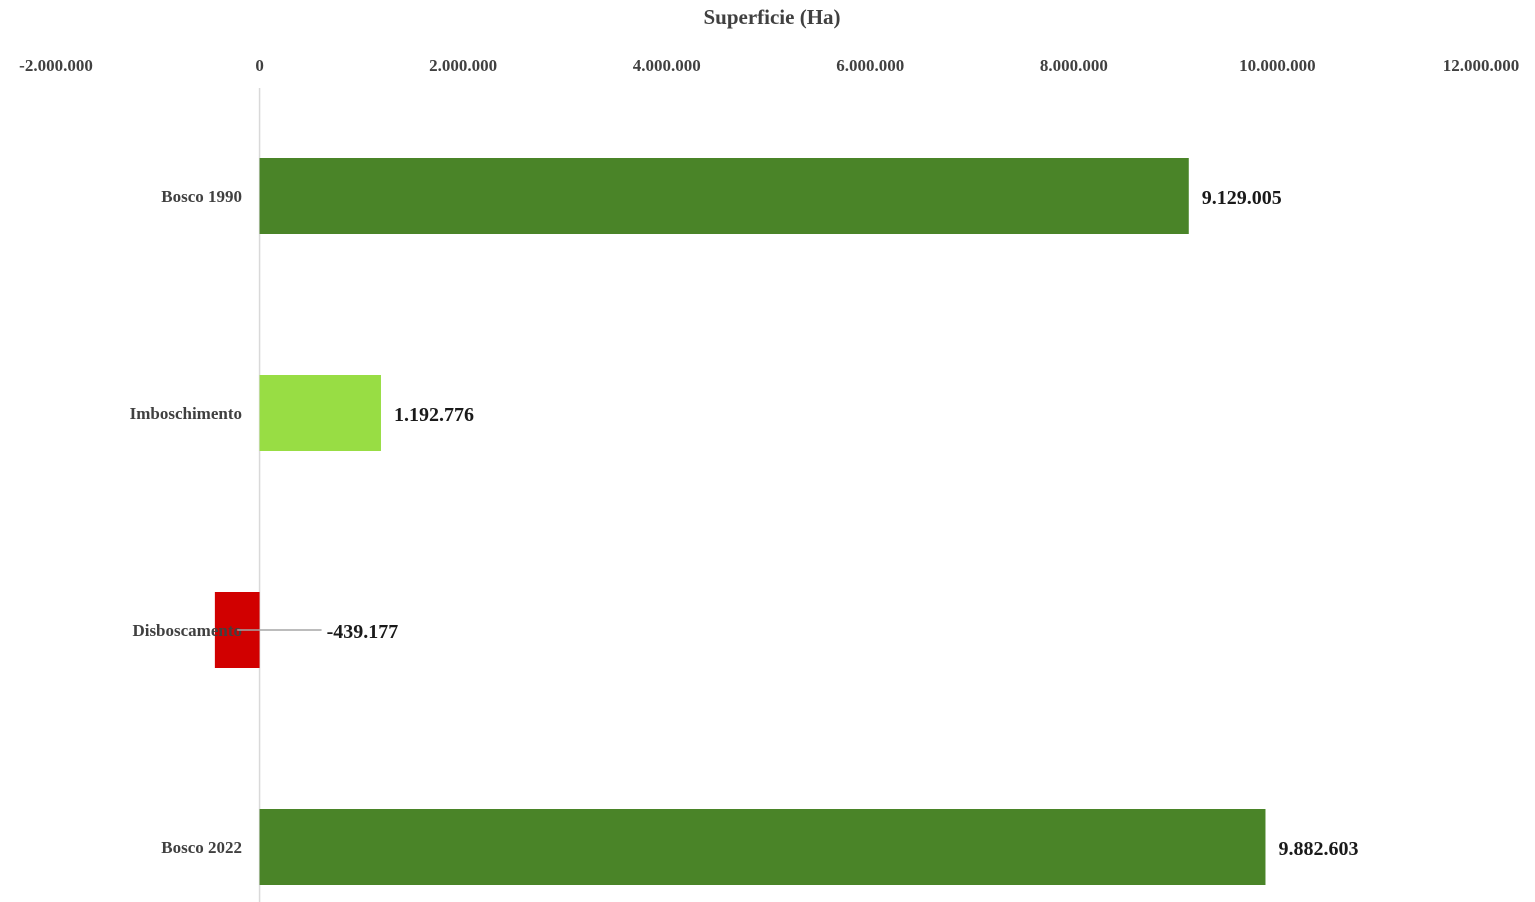 This screenshot has height=902, width=1535. What do you see at coordinates (259, 65) in the screenshot?
I see `x-tick-label: 0` at bounding box center [259, 65].